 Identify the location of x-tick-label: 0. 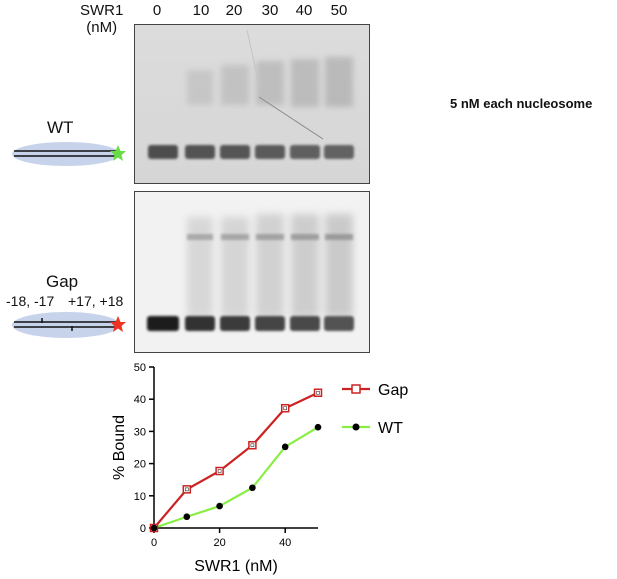
(154, 543).